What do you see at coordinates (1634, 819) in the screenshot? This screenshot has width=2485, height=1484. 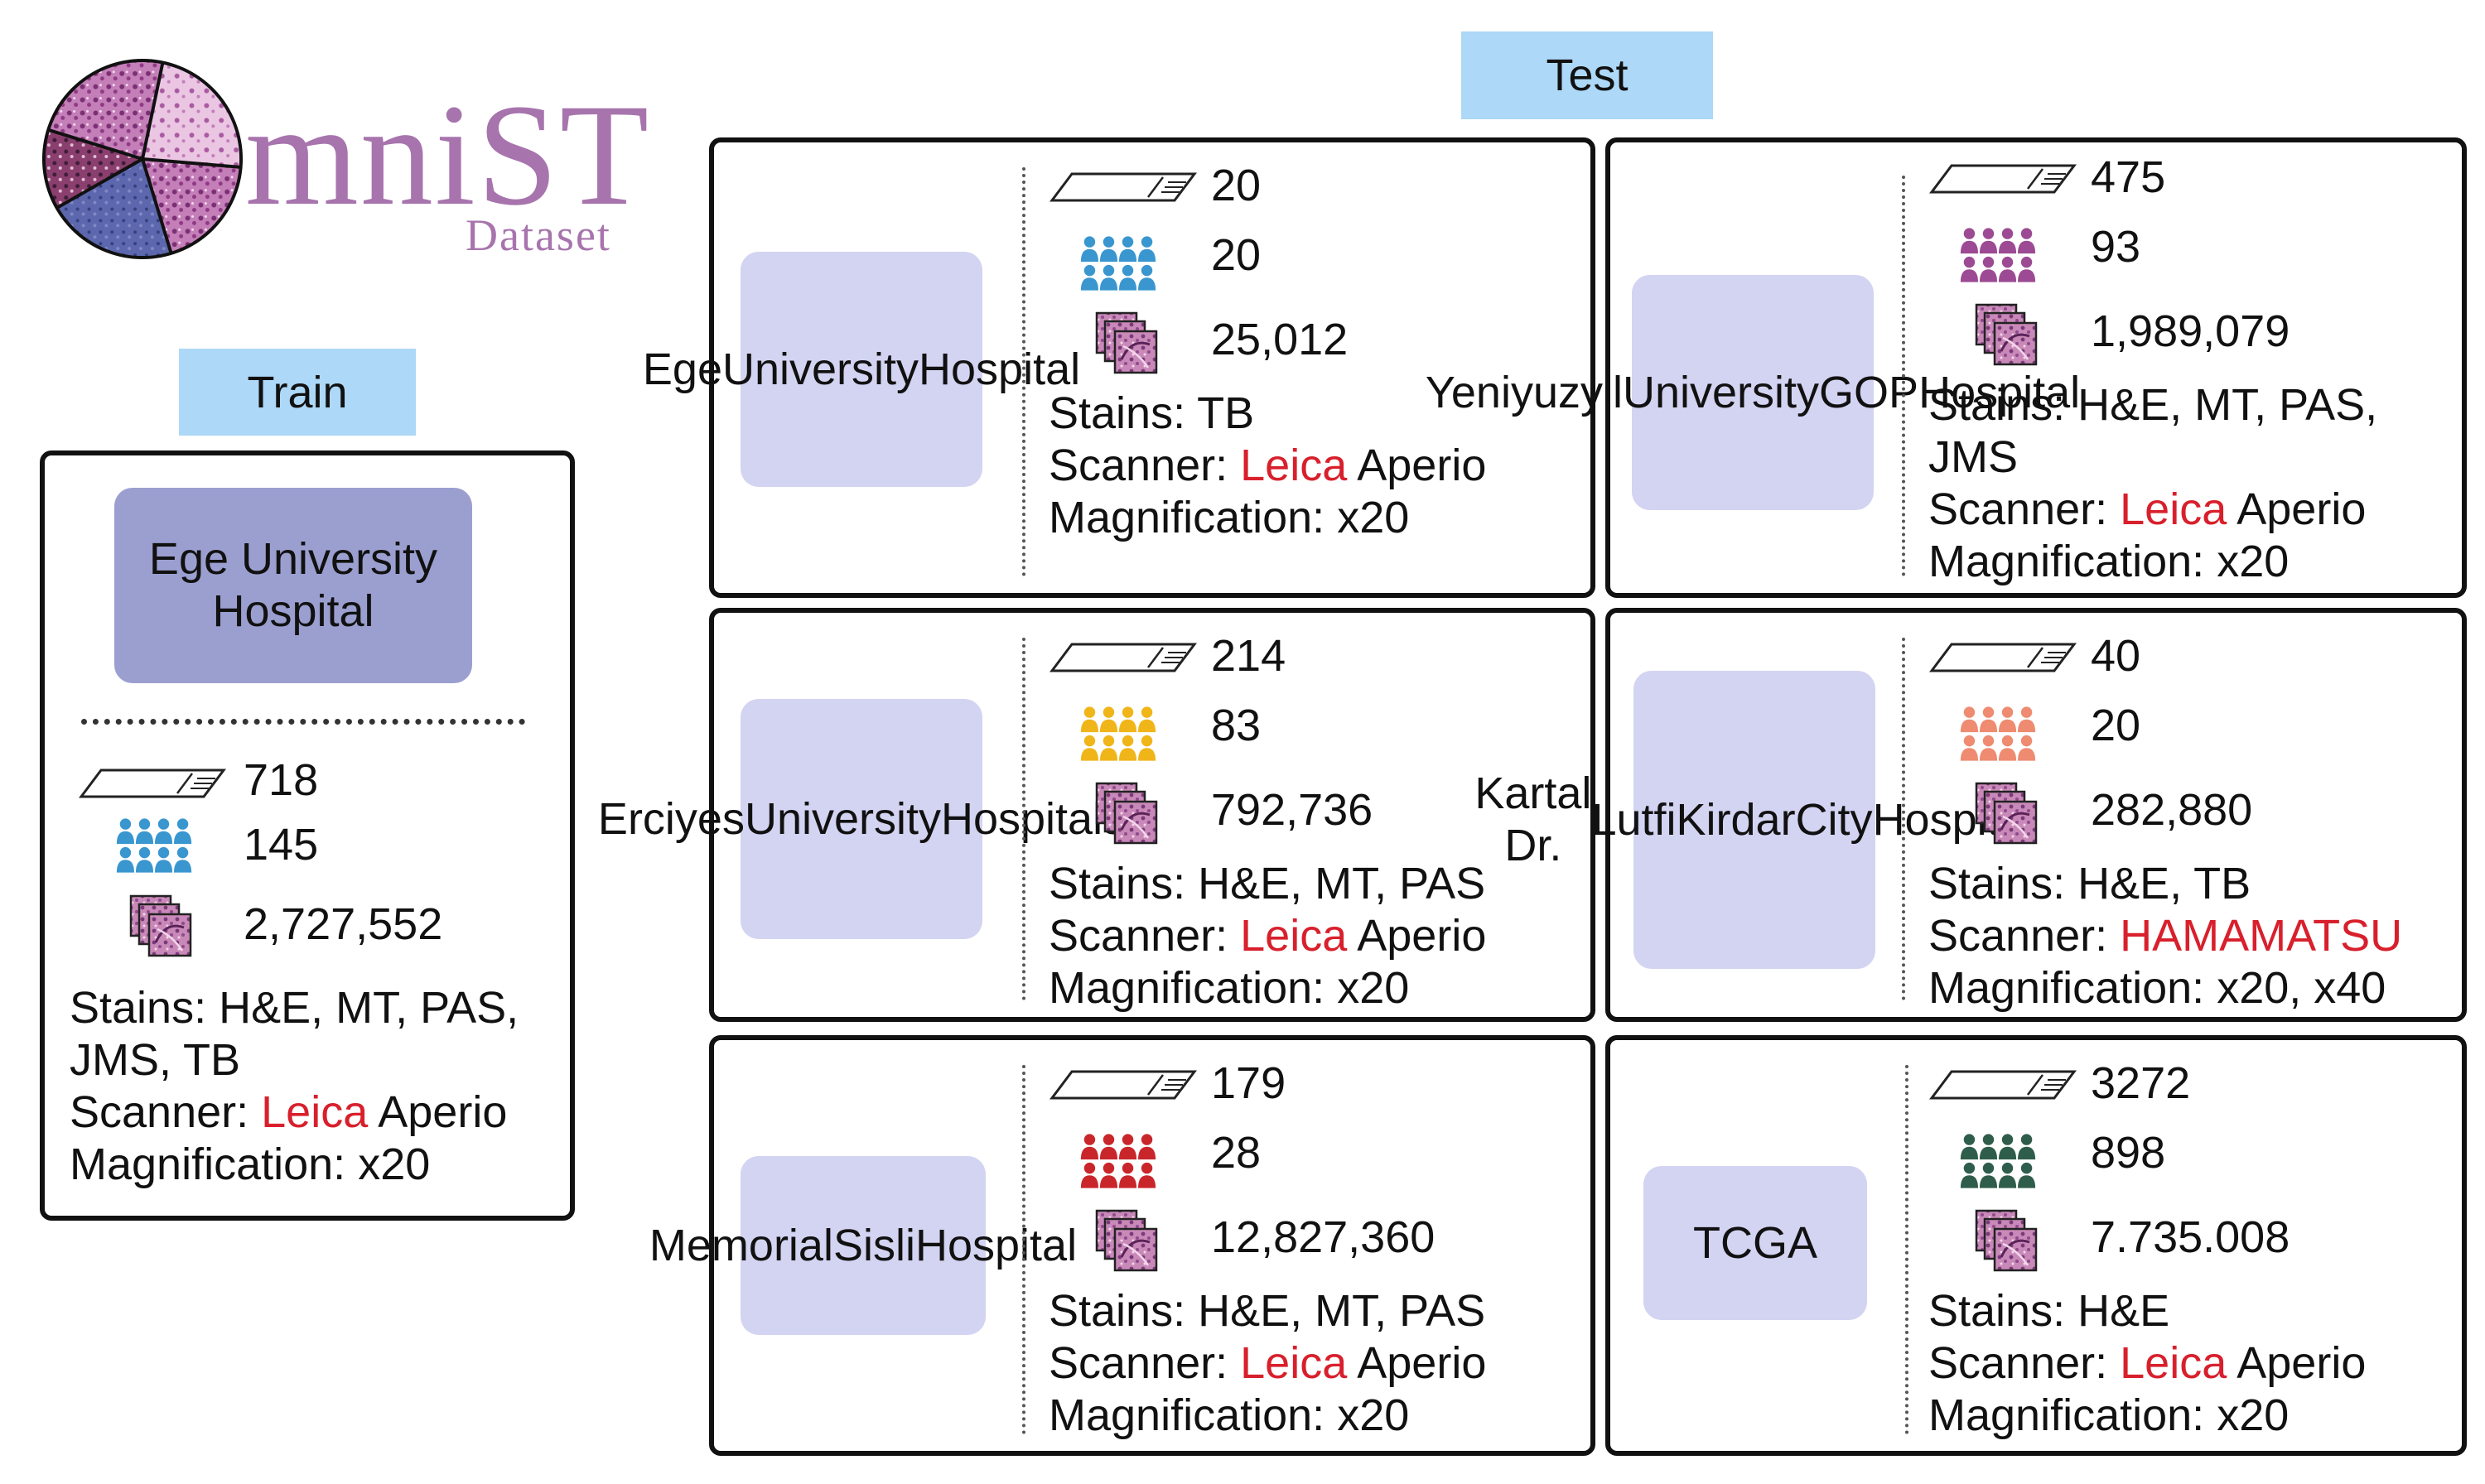 I see `hospital-name-line: Lutfi` at bounding box center [1634, 819].